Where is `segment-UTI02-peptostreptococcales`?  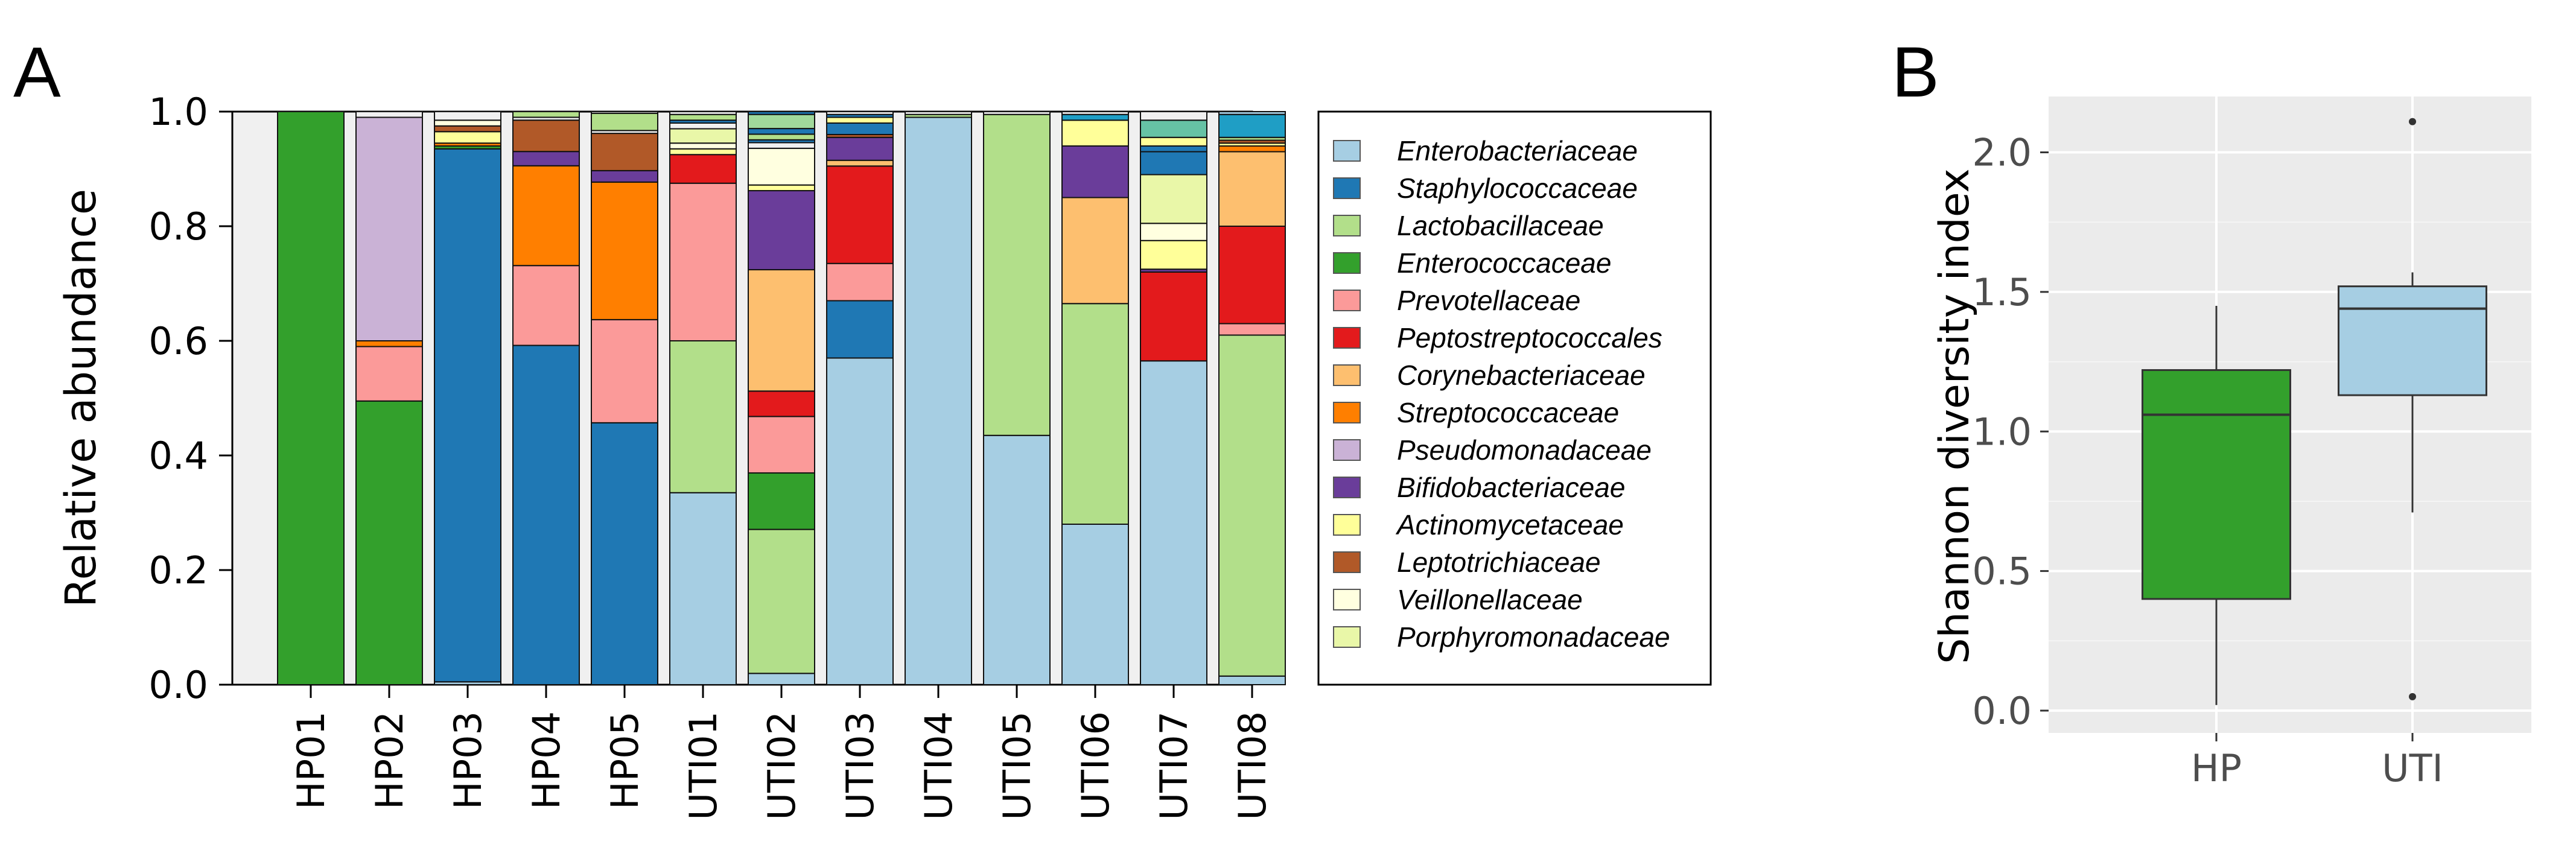
segment-UTI02-peptostreptococcales is located at coordinates (781, 403).